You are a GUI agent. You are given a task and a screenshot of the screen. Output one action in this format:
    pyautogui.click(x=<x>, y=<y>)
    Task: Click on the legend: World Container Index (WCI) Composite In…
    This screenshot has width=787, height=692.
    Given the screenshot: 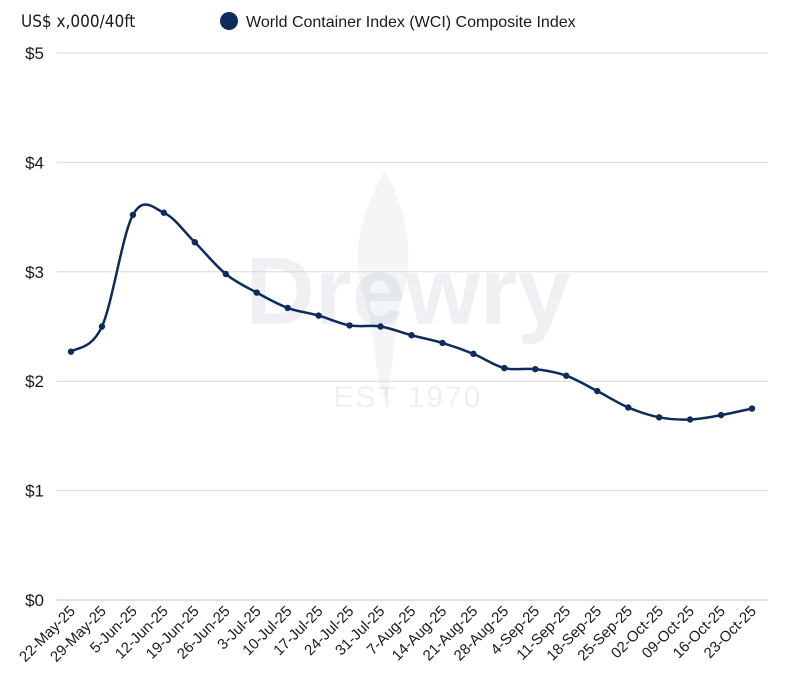 What is the action you would take?
    pyautogui.click(x=398, y=21)
    